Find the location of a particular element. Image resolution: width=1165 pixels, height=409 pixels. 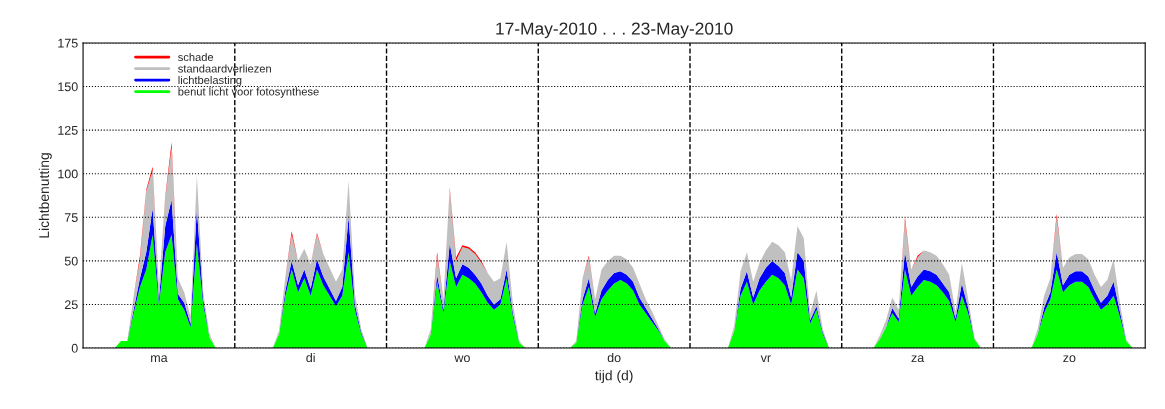

x-tick-label: vr is located at coordinates (765, 358).